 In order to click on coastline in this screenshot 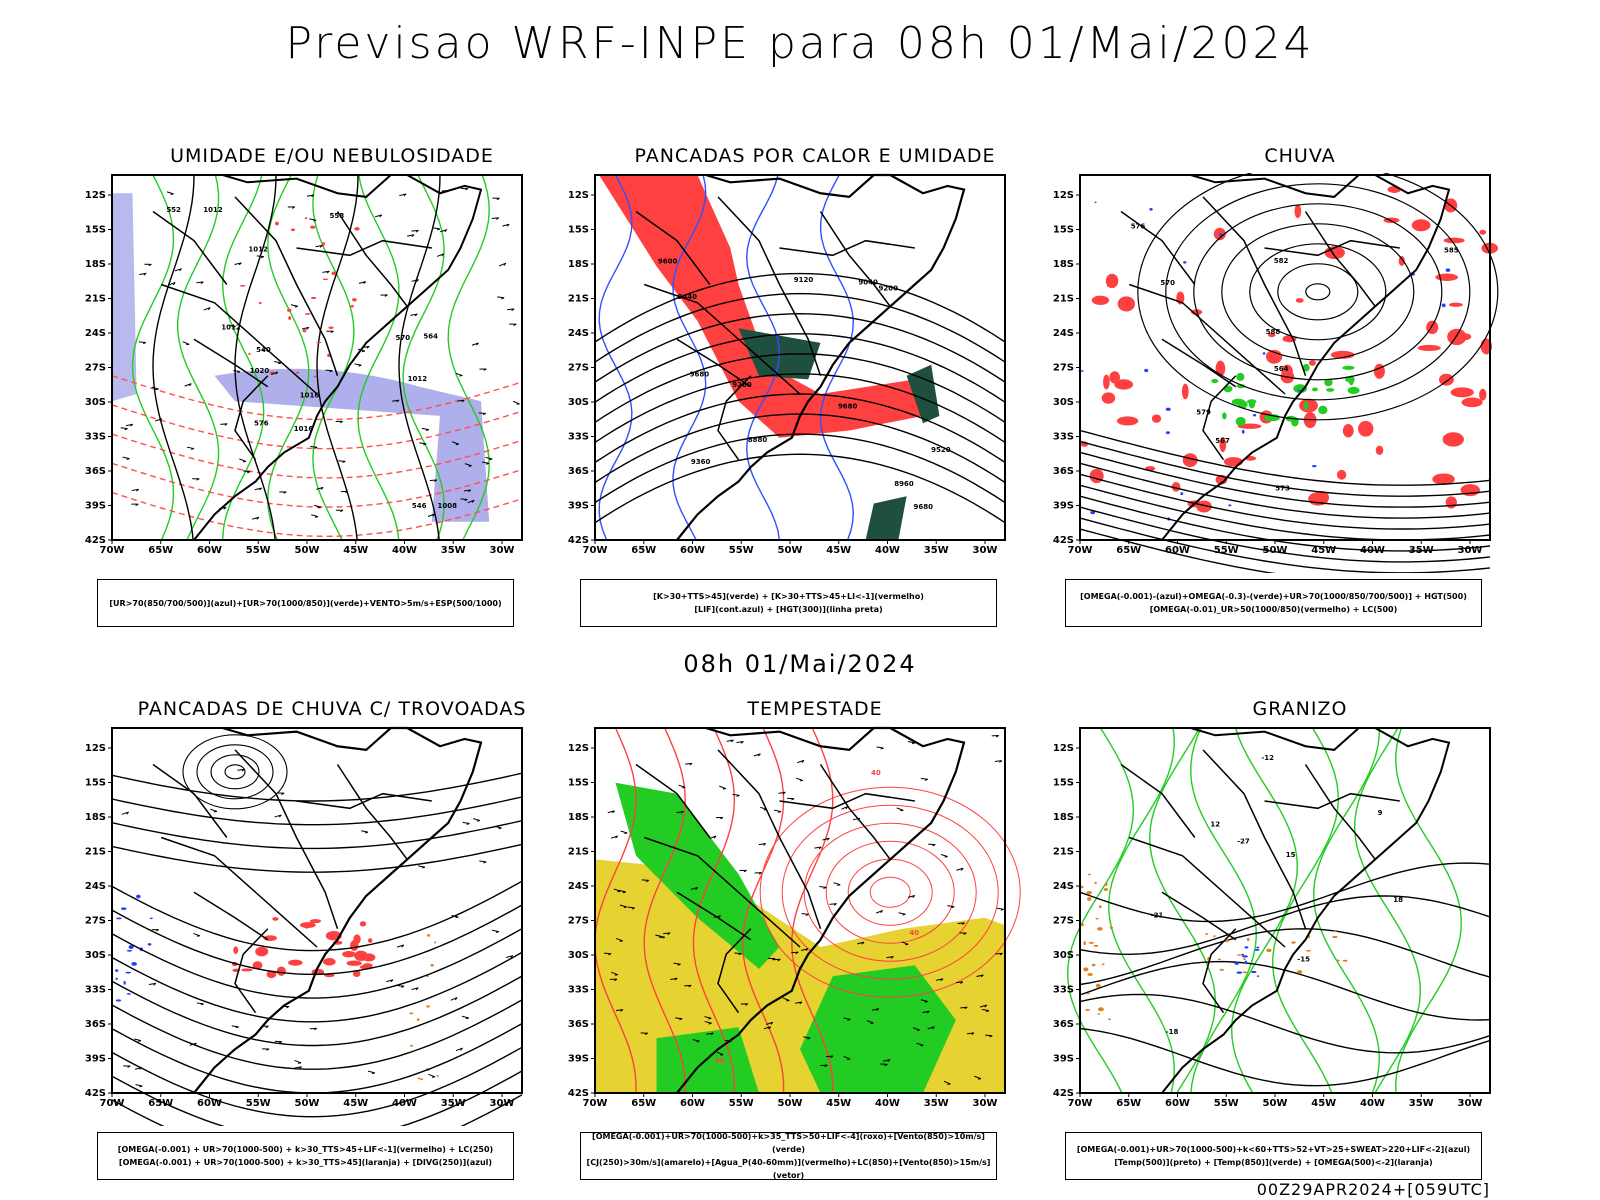, I will do `click(821, 357)`.